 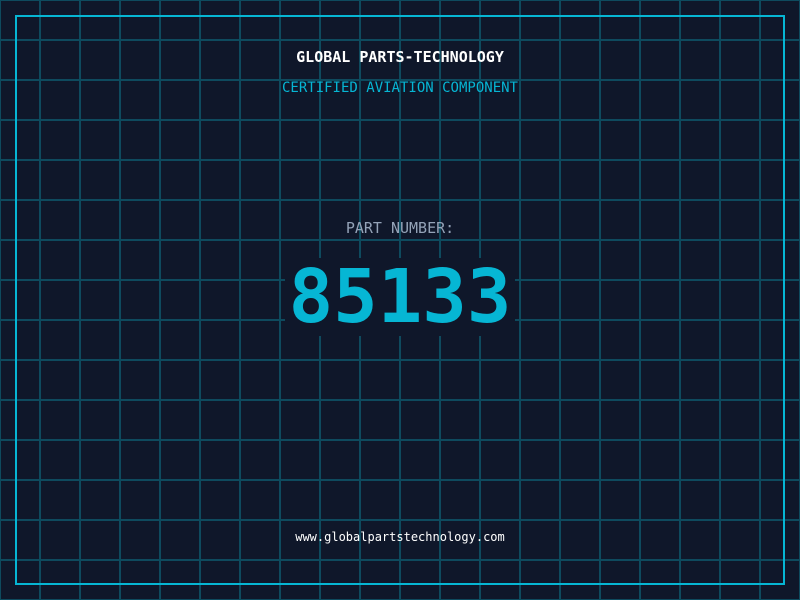 I want to click on part-number-value: 85133, so click(x=400, y=297).